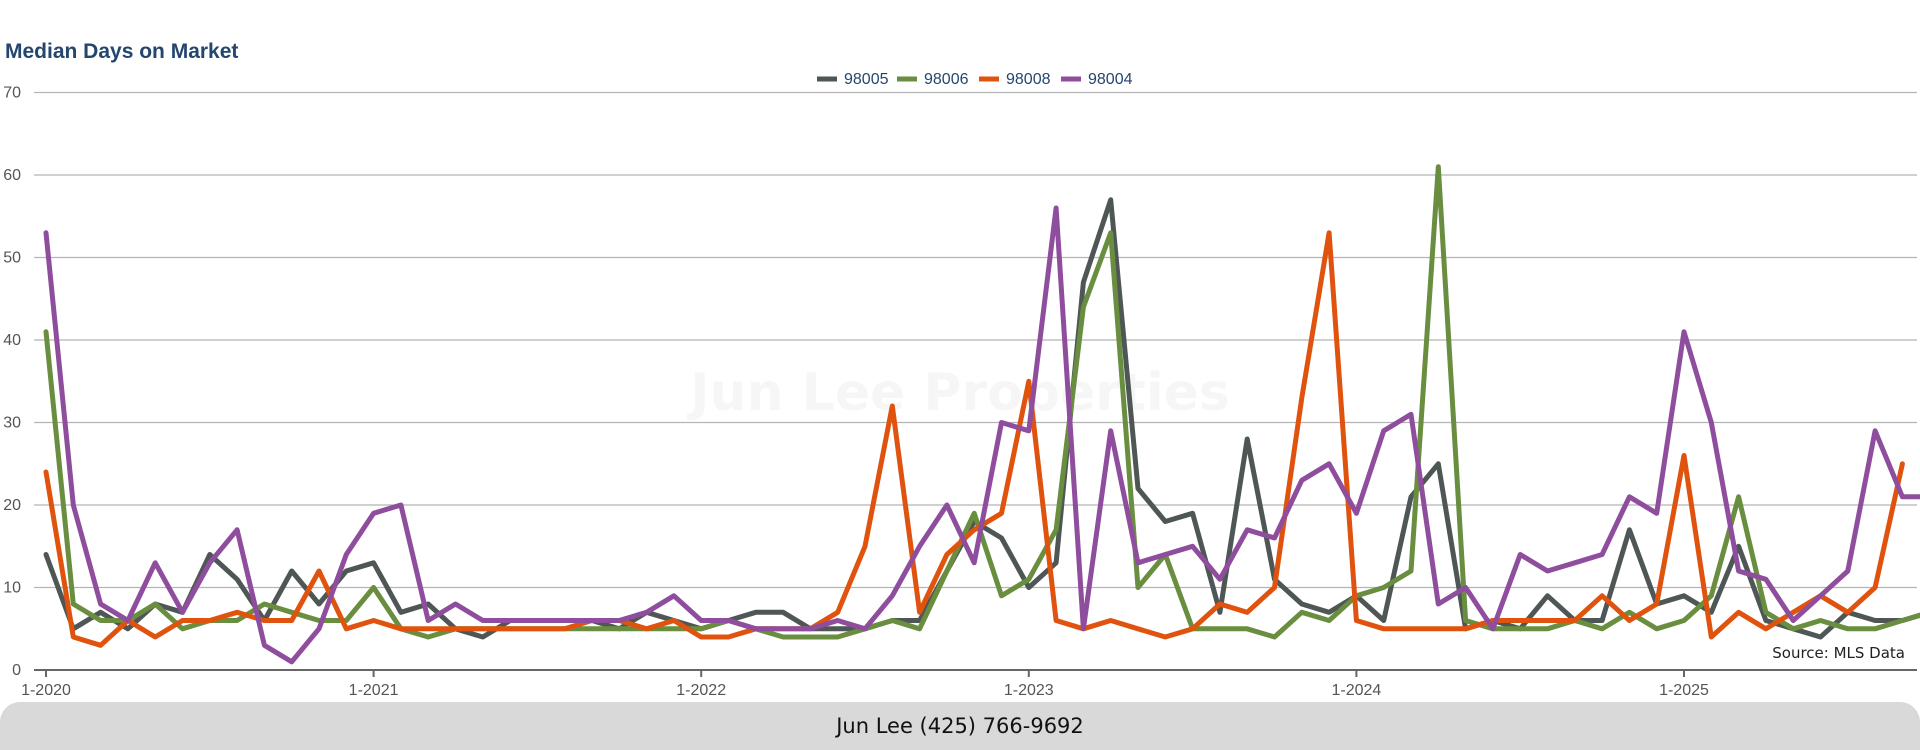 The image size is (1920, 750). What do you see at coordinates (1029, 690) in the screenshot?
I see `x-tick-label: 1-2023` at bounding box center [1029, 690].